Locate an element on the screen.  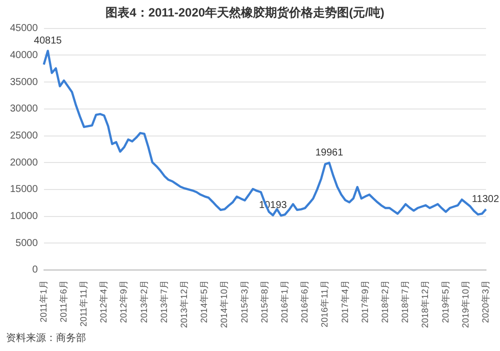
x-tick-label: 2011年1月 is located at coordinates (43, 301).